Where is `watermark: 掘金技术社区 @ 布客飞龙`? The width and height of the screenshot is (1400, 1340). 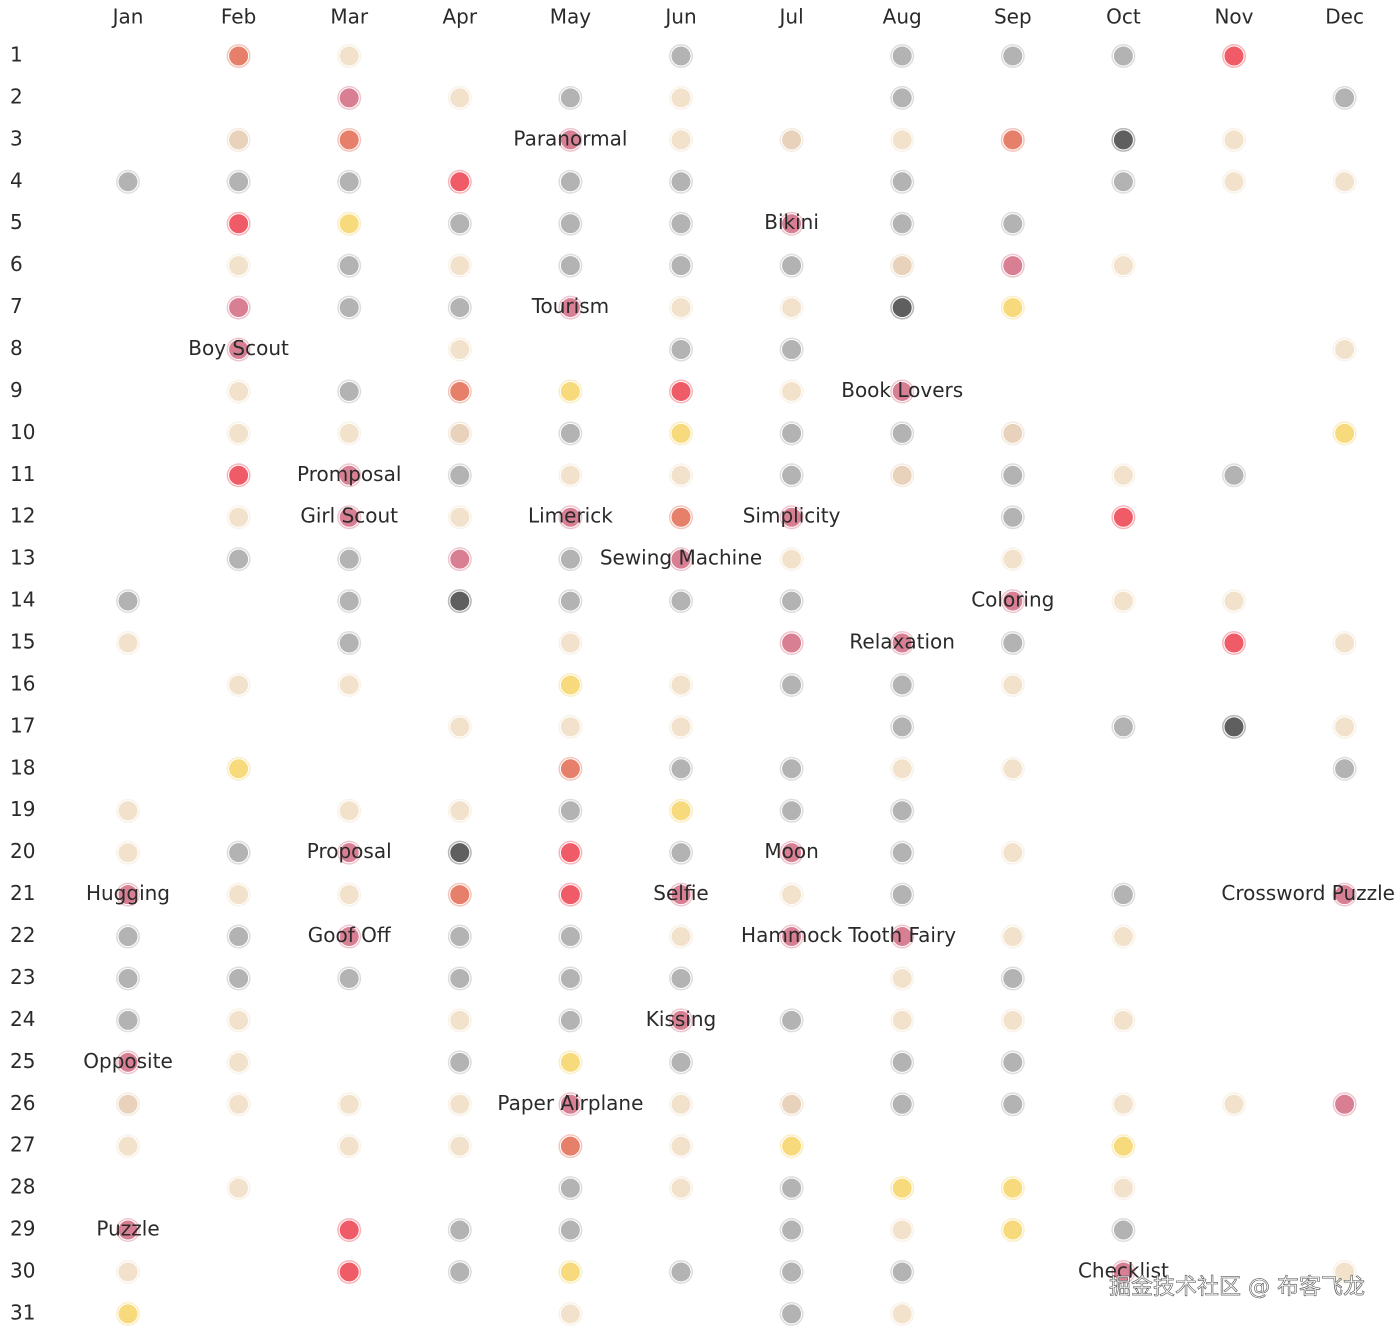 watermark: 掘金技术社区 @ 布客飞龙 is located at coordinates (1237, 1287).